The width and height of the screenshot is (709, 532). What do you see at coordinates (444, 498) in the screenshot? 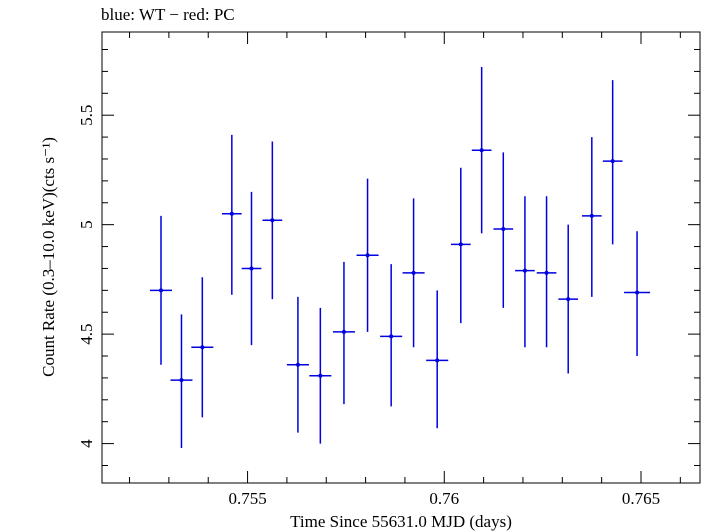
I see `x-tick-label: 0.76` at bounding box center [444, 498].